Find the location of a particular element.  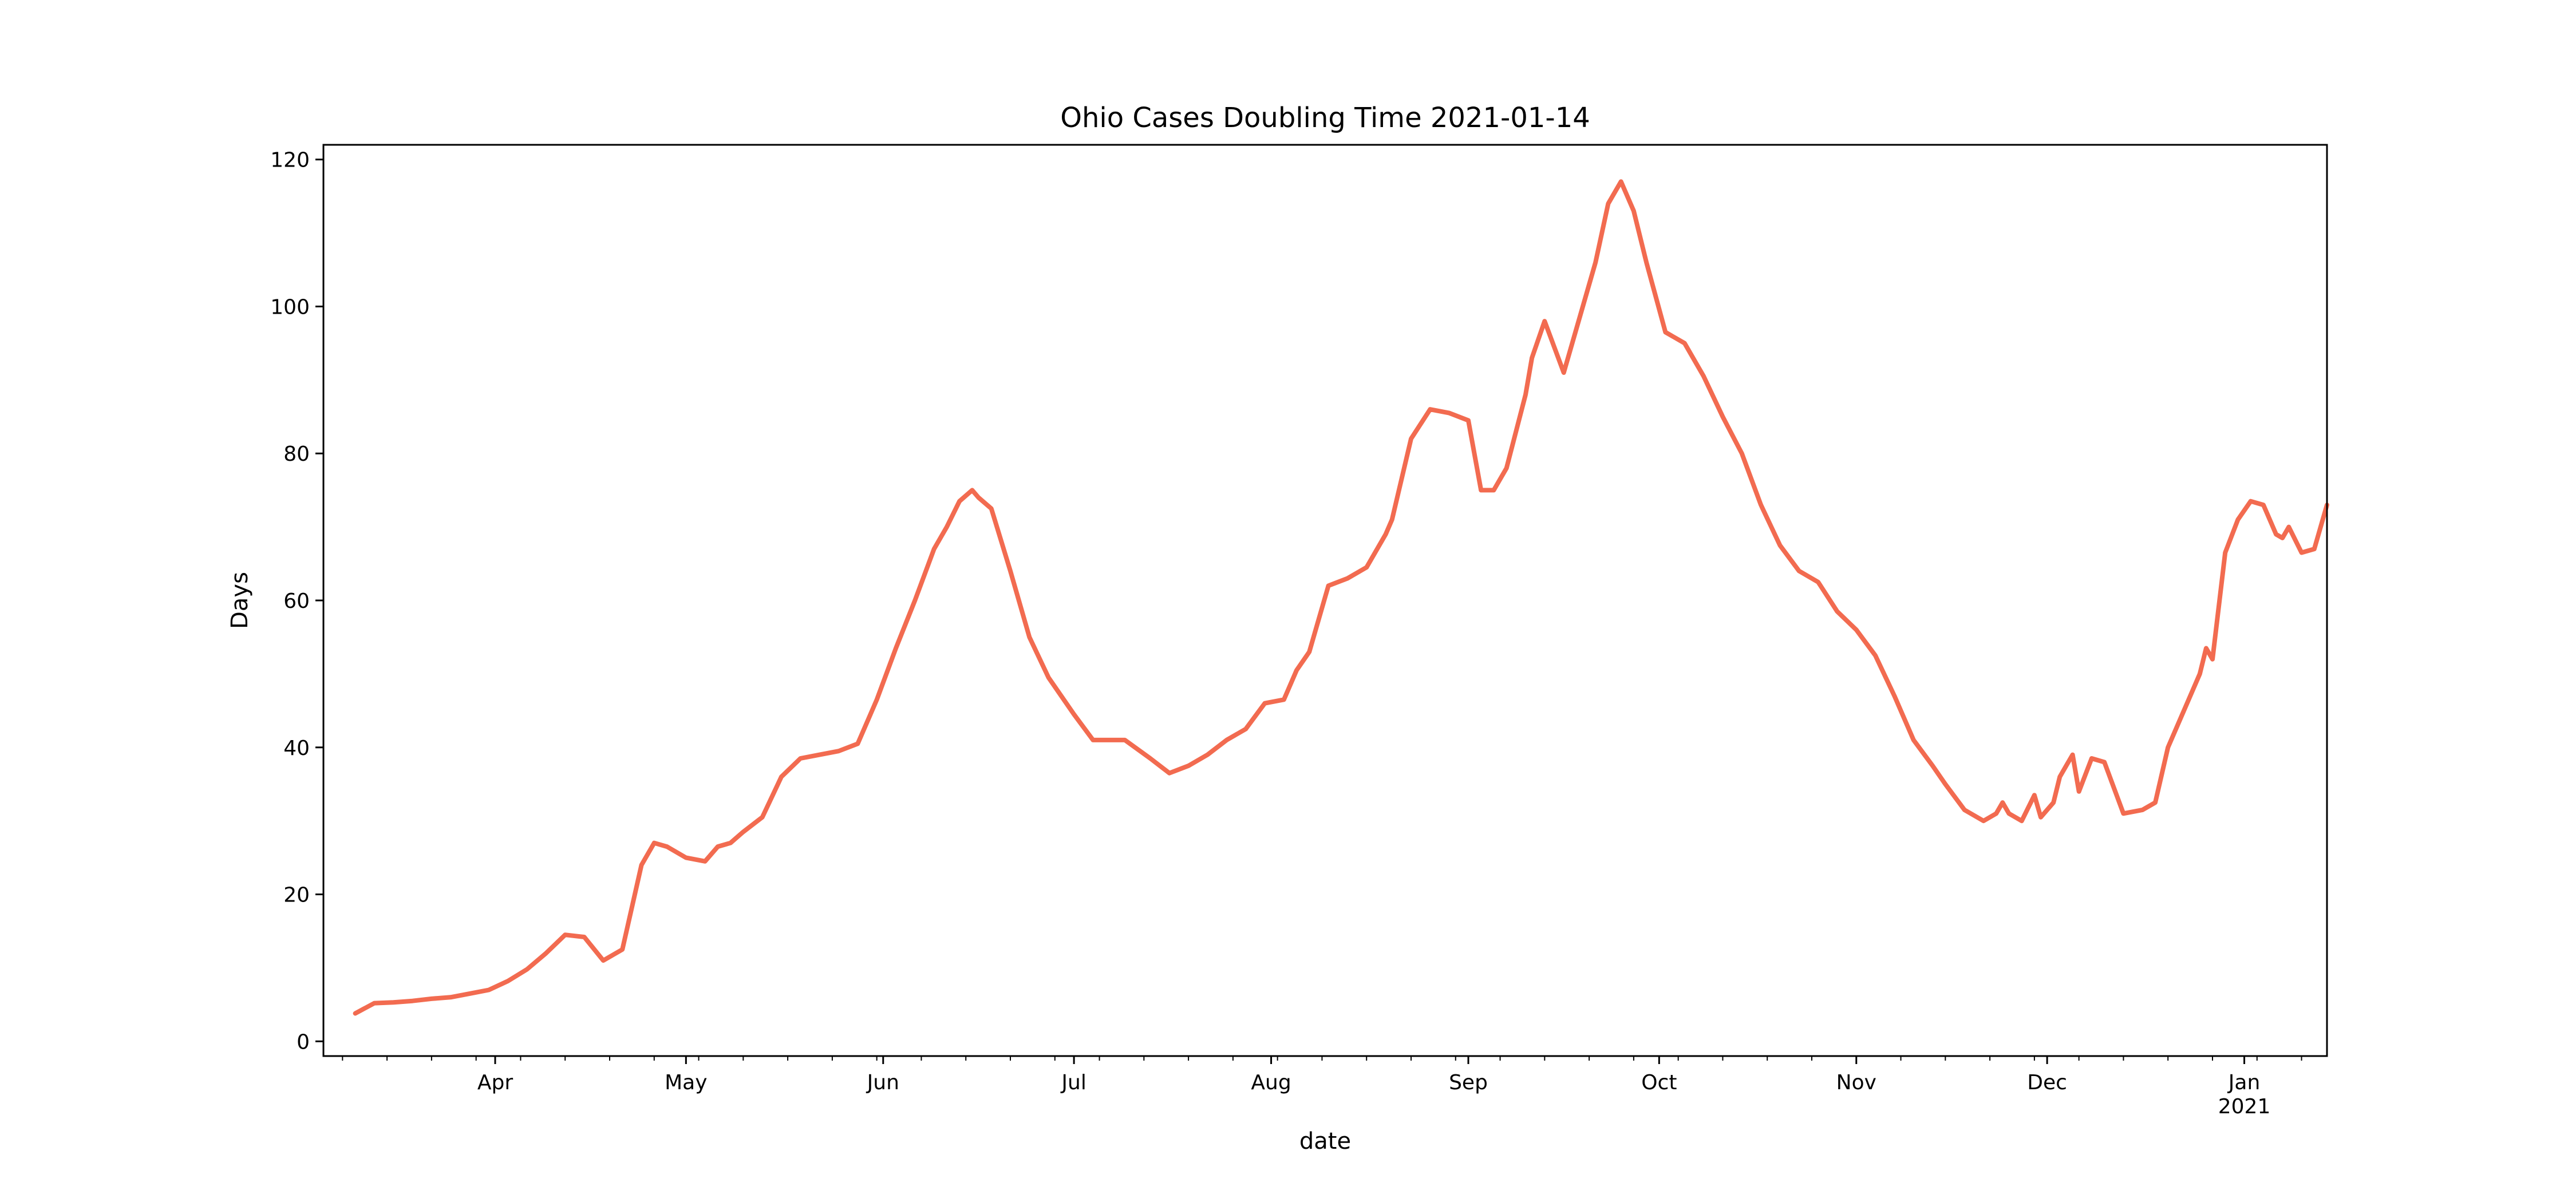

x-tick-label: Jan is located at coordinates (2244, 1082).